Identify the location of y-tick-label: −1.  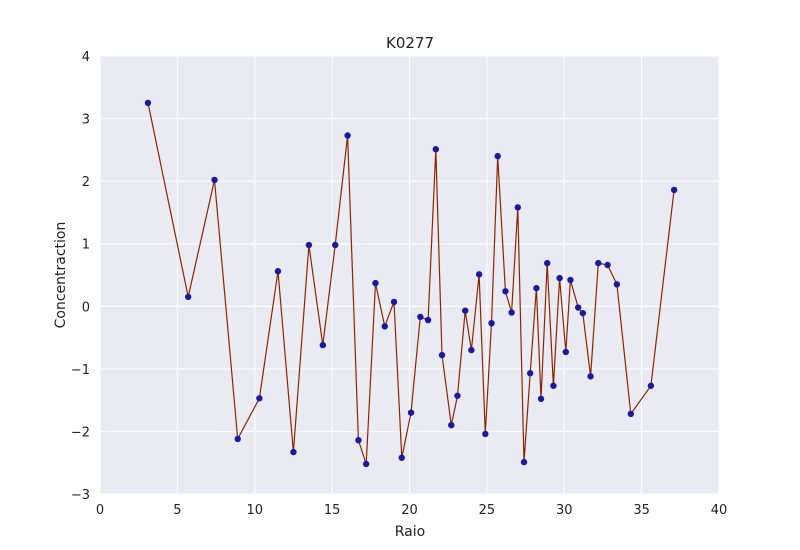
(80, 370).